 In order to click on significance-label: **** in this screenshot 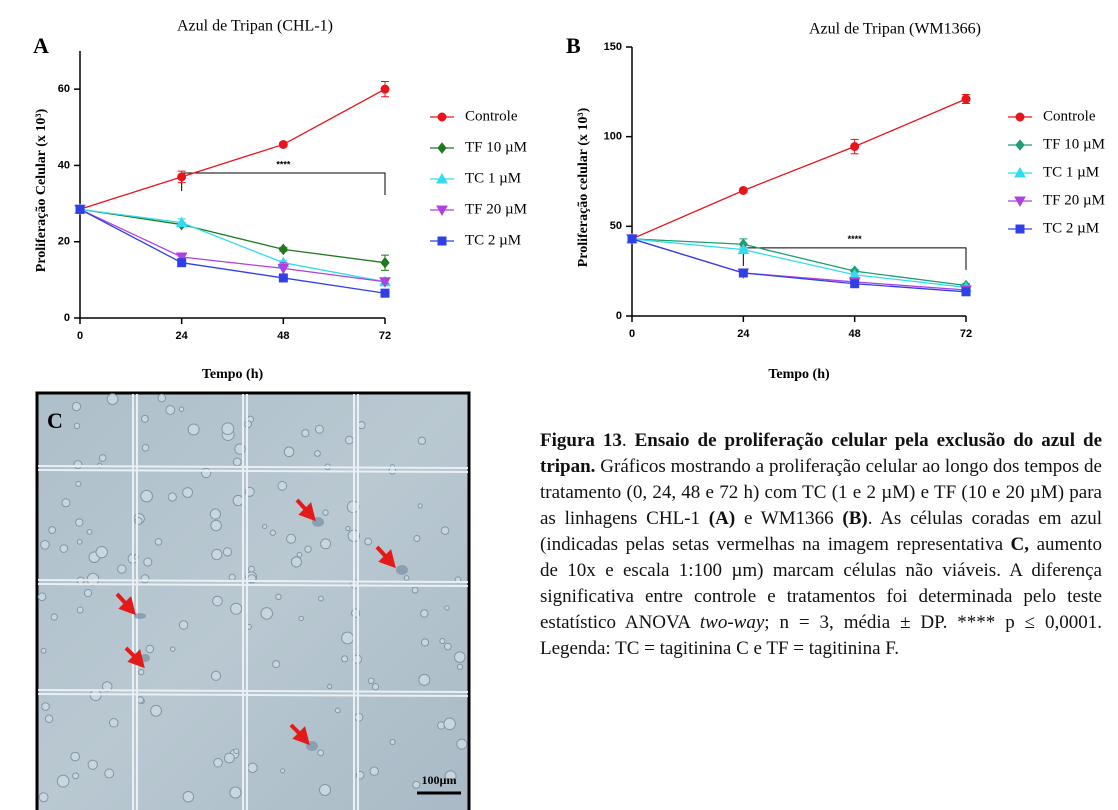, I will do `click(855, 239)`.